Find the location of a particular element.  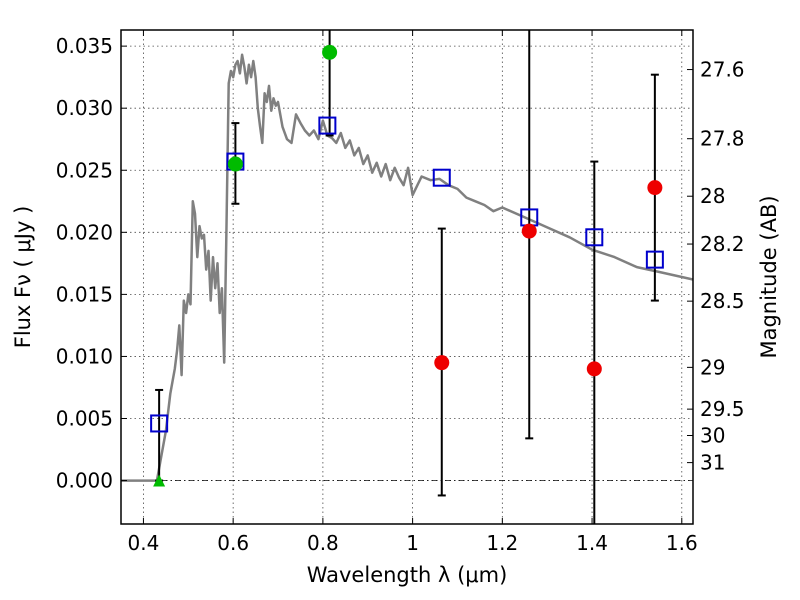

right-tick-label: 28 is located at coordinates (712, 196).